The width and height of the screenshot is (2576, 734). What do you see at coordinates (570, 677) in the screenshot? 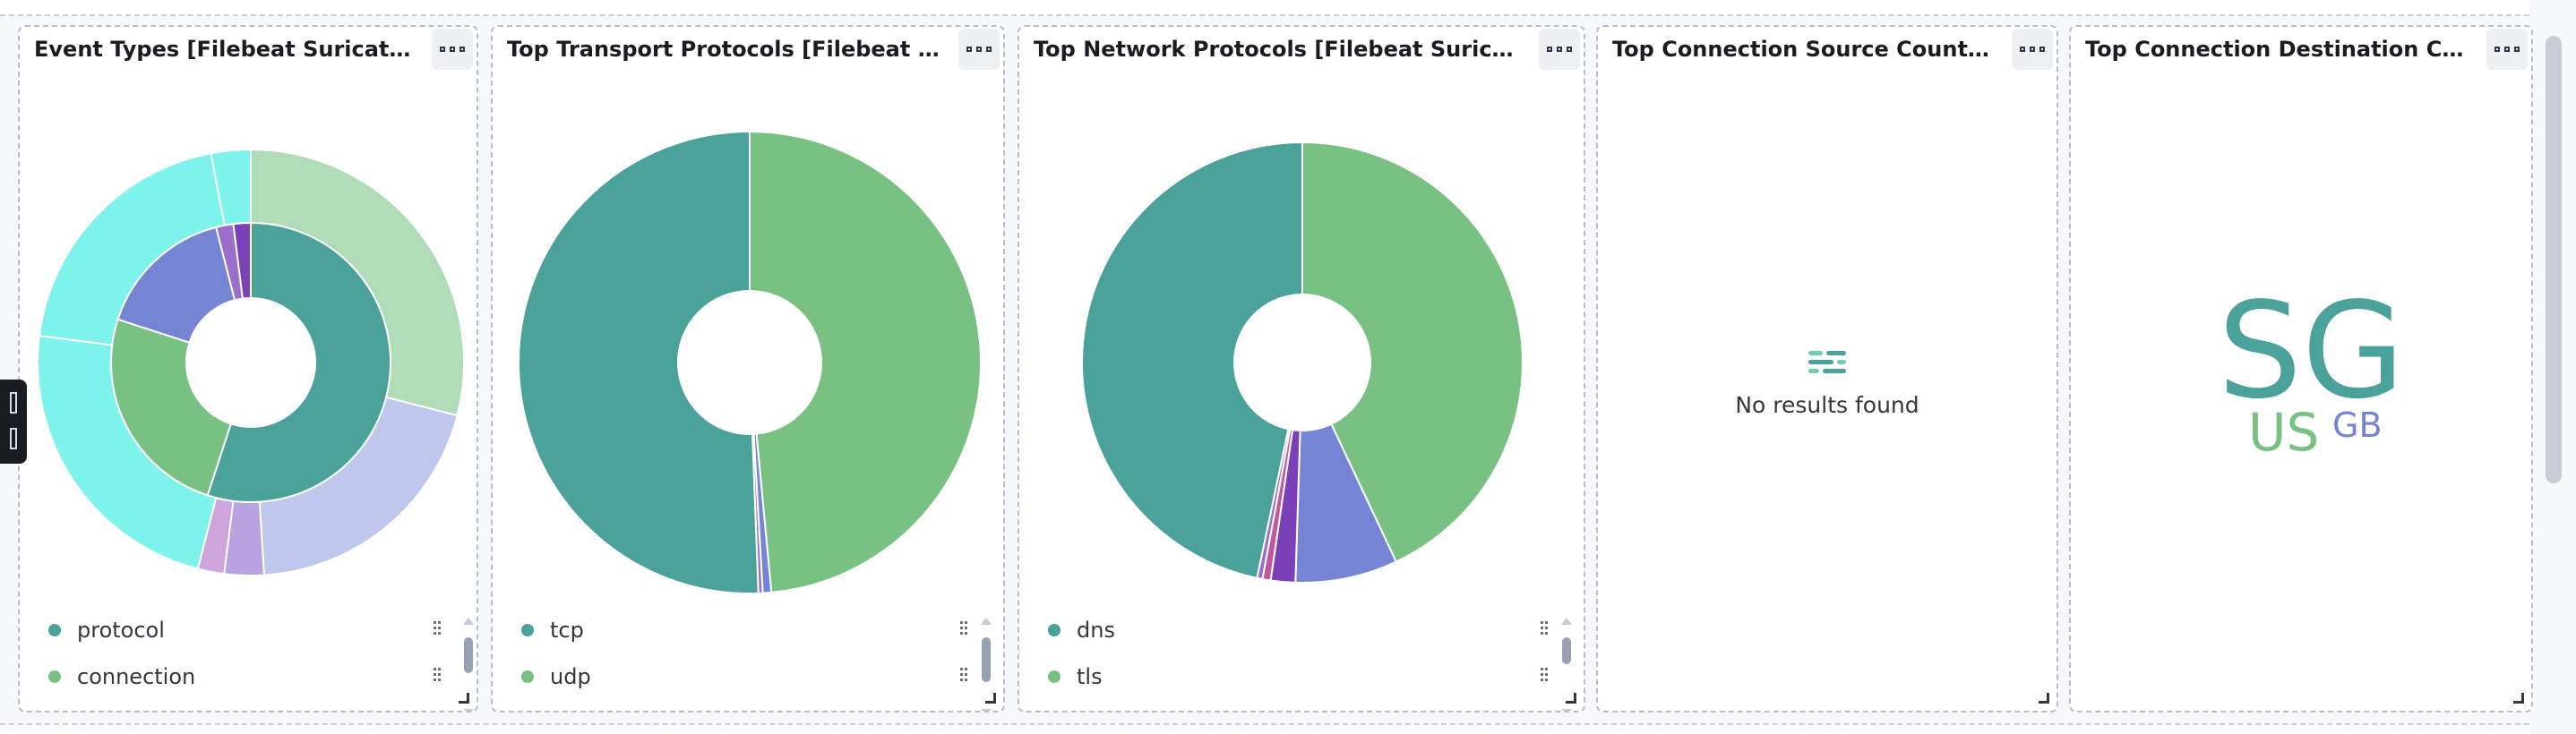
I see `legend-label: udp` at bounding box center [570, 677].